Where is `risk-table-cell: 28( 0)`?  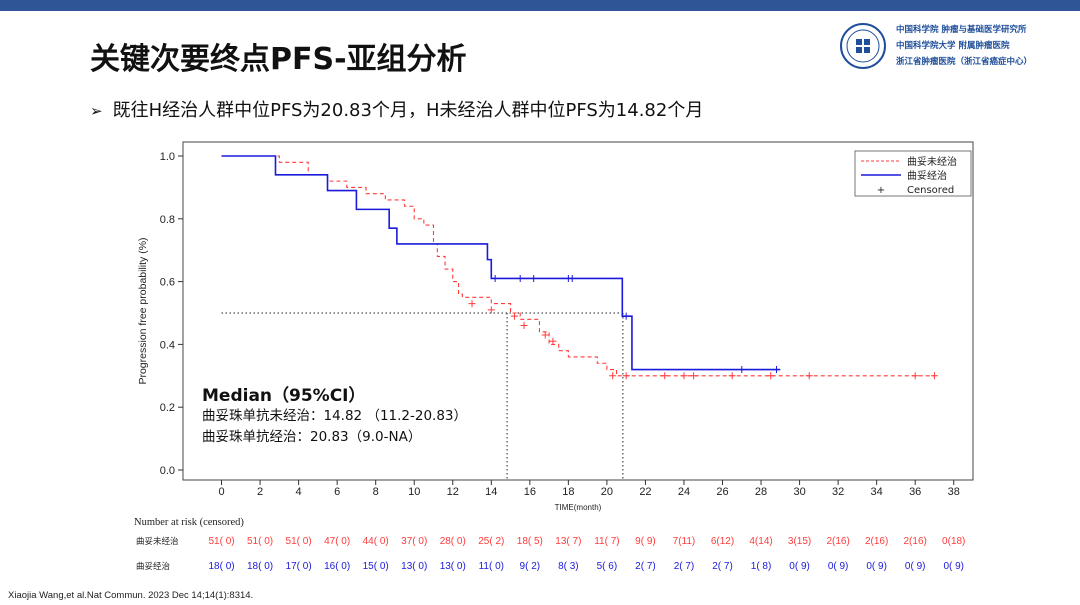
risk-table-cell: 28( 0) is located at coordinates (453, 541).